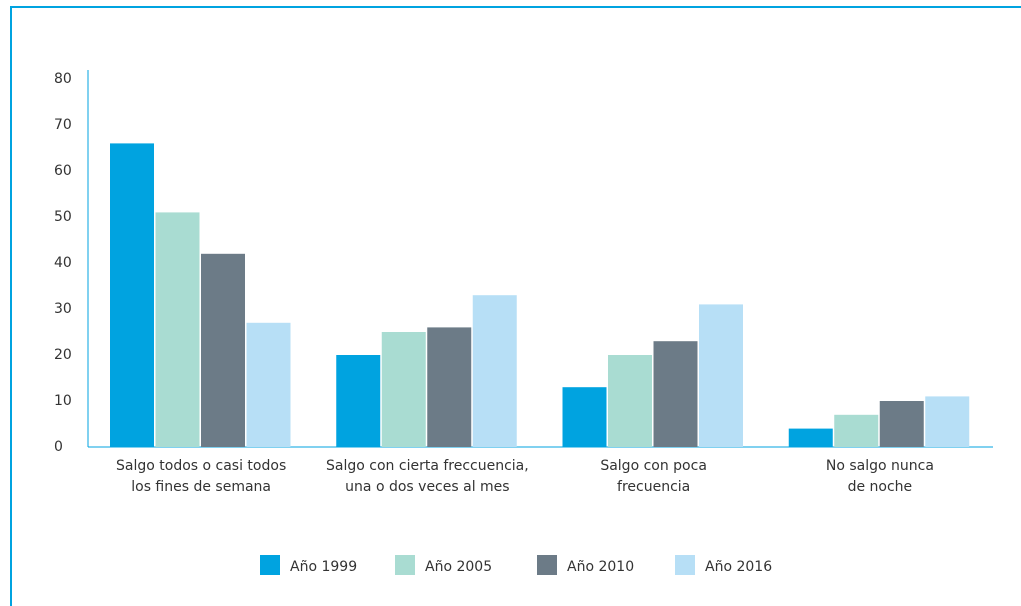 The height and width of the screenshot is (606, 1021). I want to click on y-tick-label: 20, so click(63, 355).